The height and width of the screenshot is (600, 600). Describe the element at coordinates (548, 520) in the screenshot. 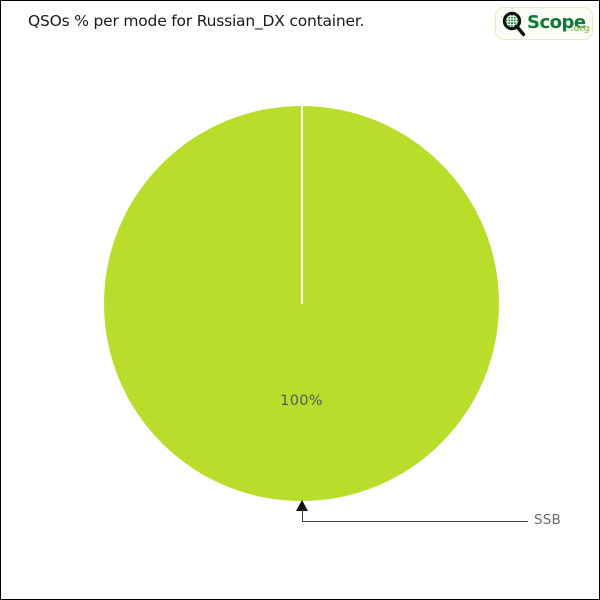

I see `callout-label-ssb: SSB` at that location.